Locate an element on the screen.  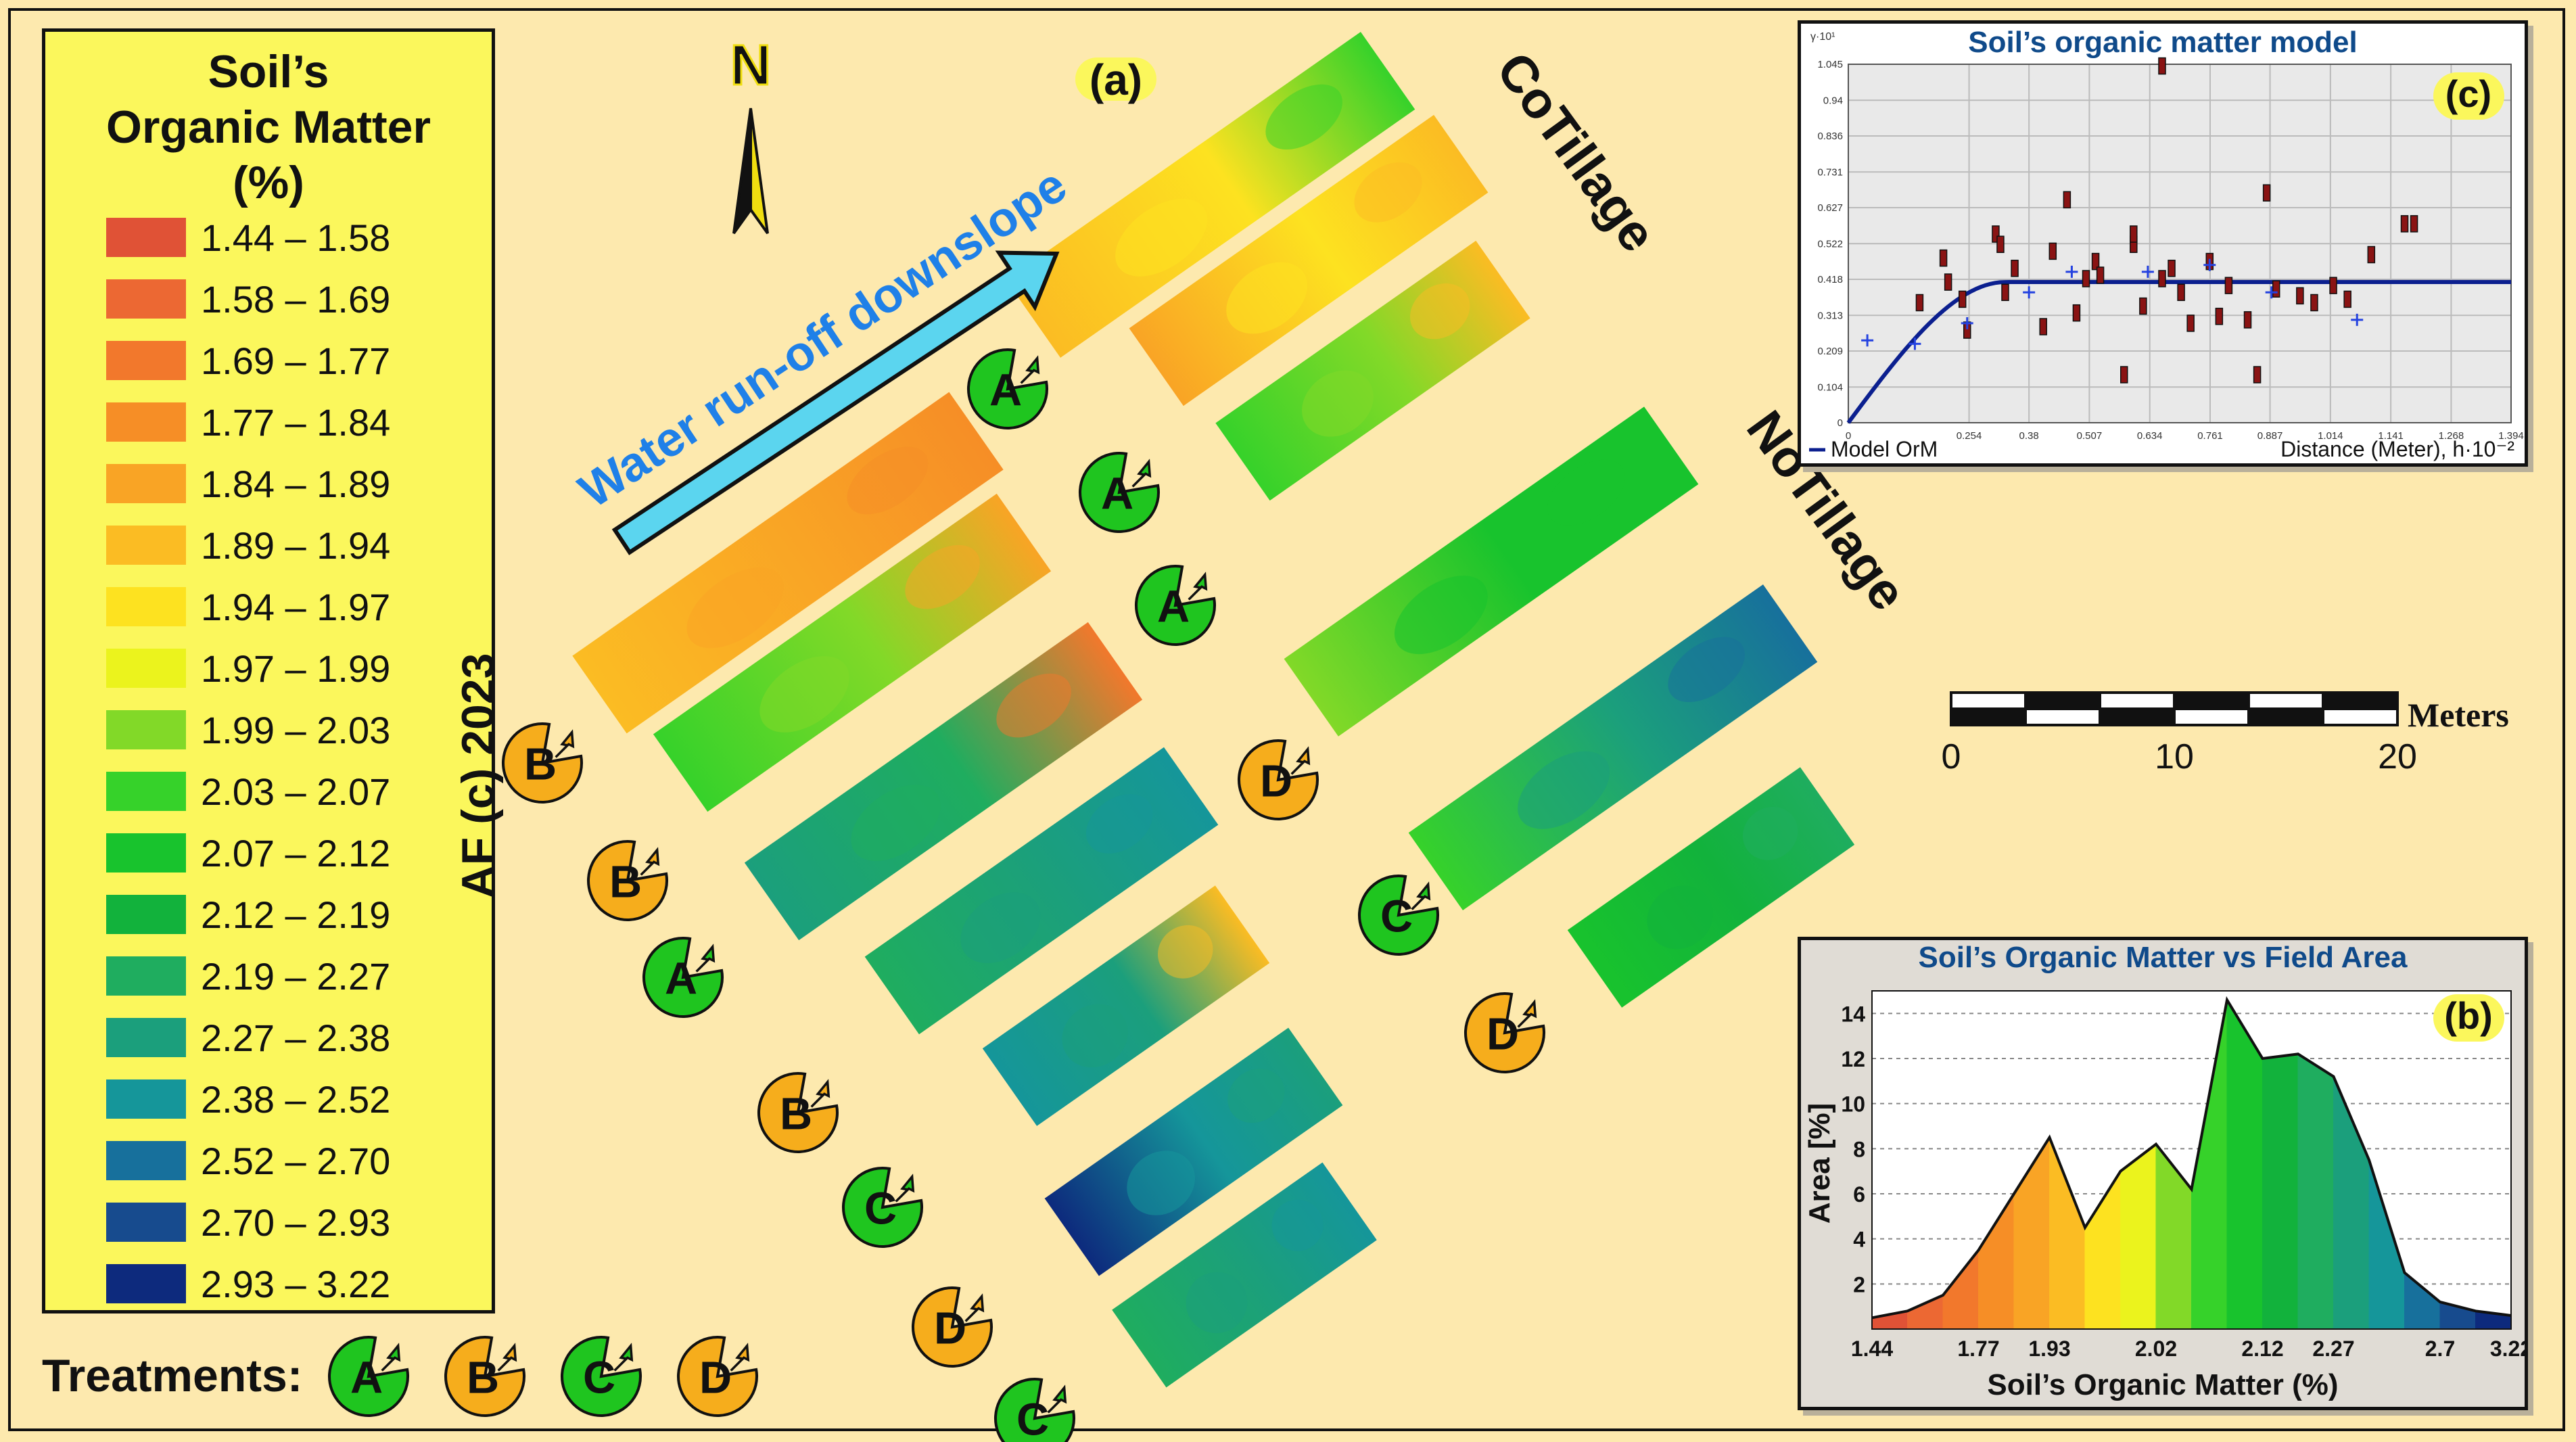
north-label: N is located at coordinates (751, 65).